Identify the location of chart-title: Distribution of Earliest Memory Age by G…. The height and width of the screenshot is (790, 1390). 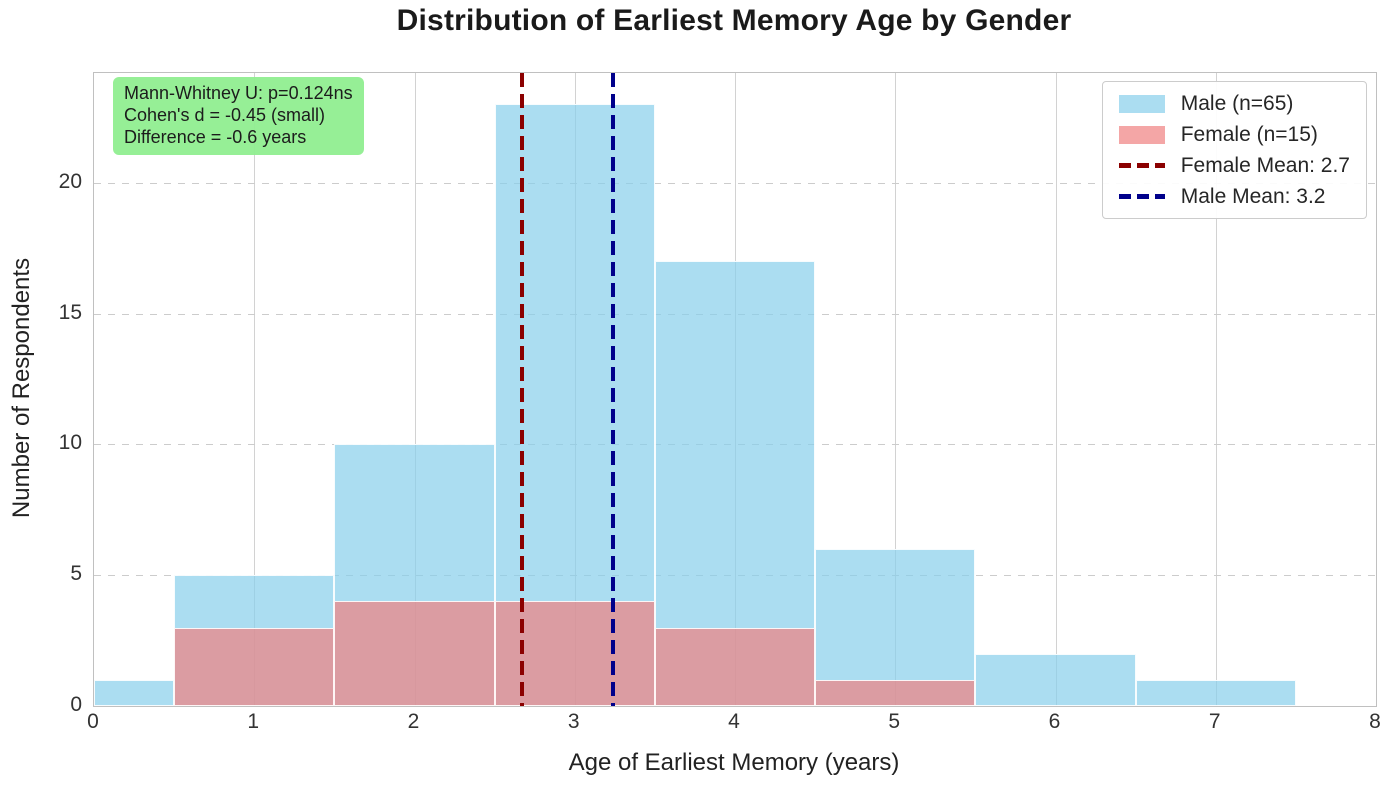
(734, 20).